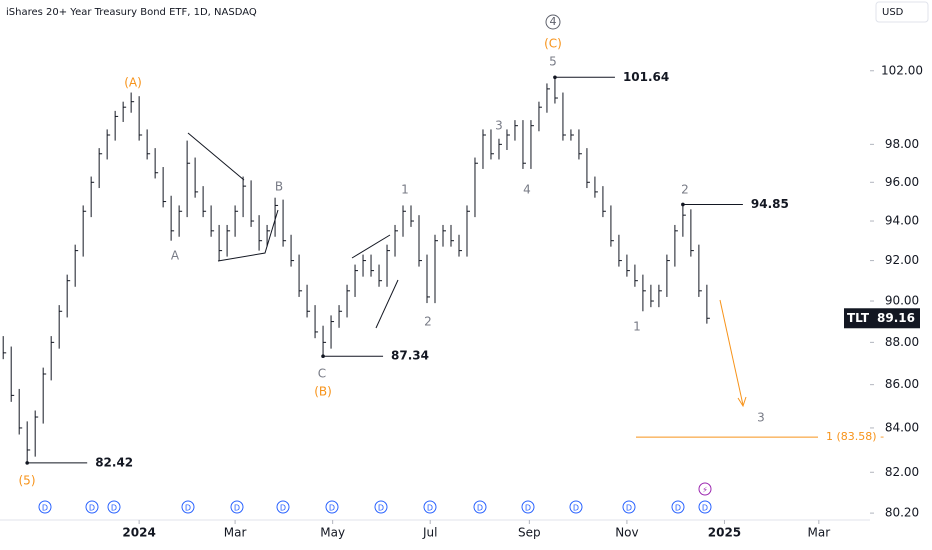 This screenshot has height=550, width=932. I want to click on symbol-label: TLT, so click(858, 318).